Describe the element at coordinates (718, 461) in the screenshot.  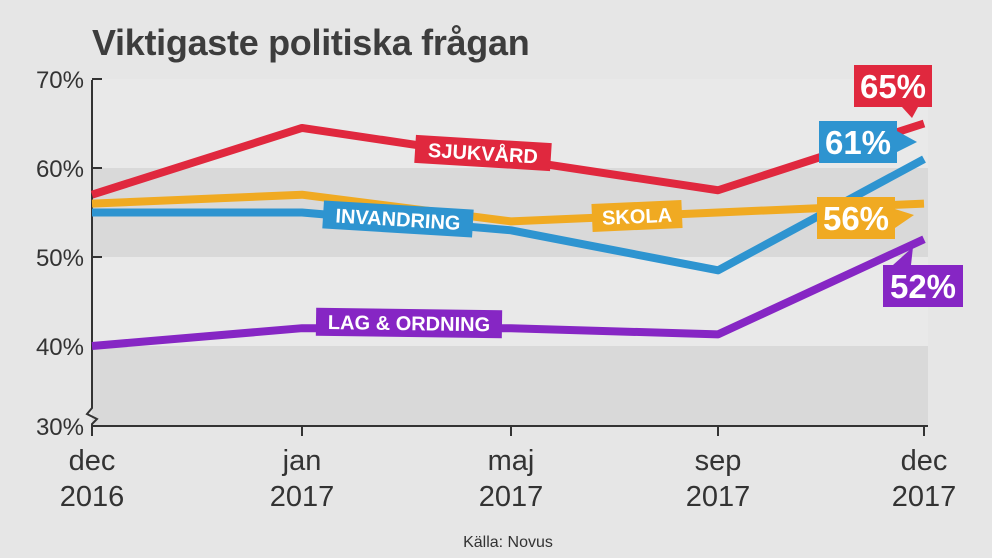
I see `x-tick-label: sep` at that location.